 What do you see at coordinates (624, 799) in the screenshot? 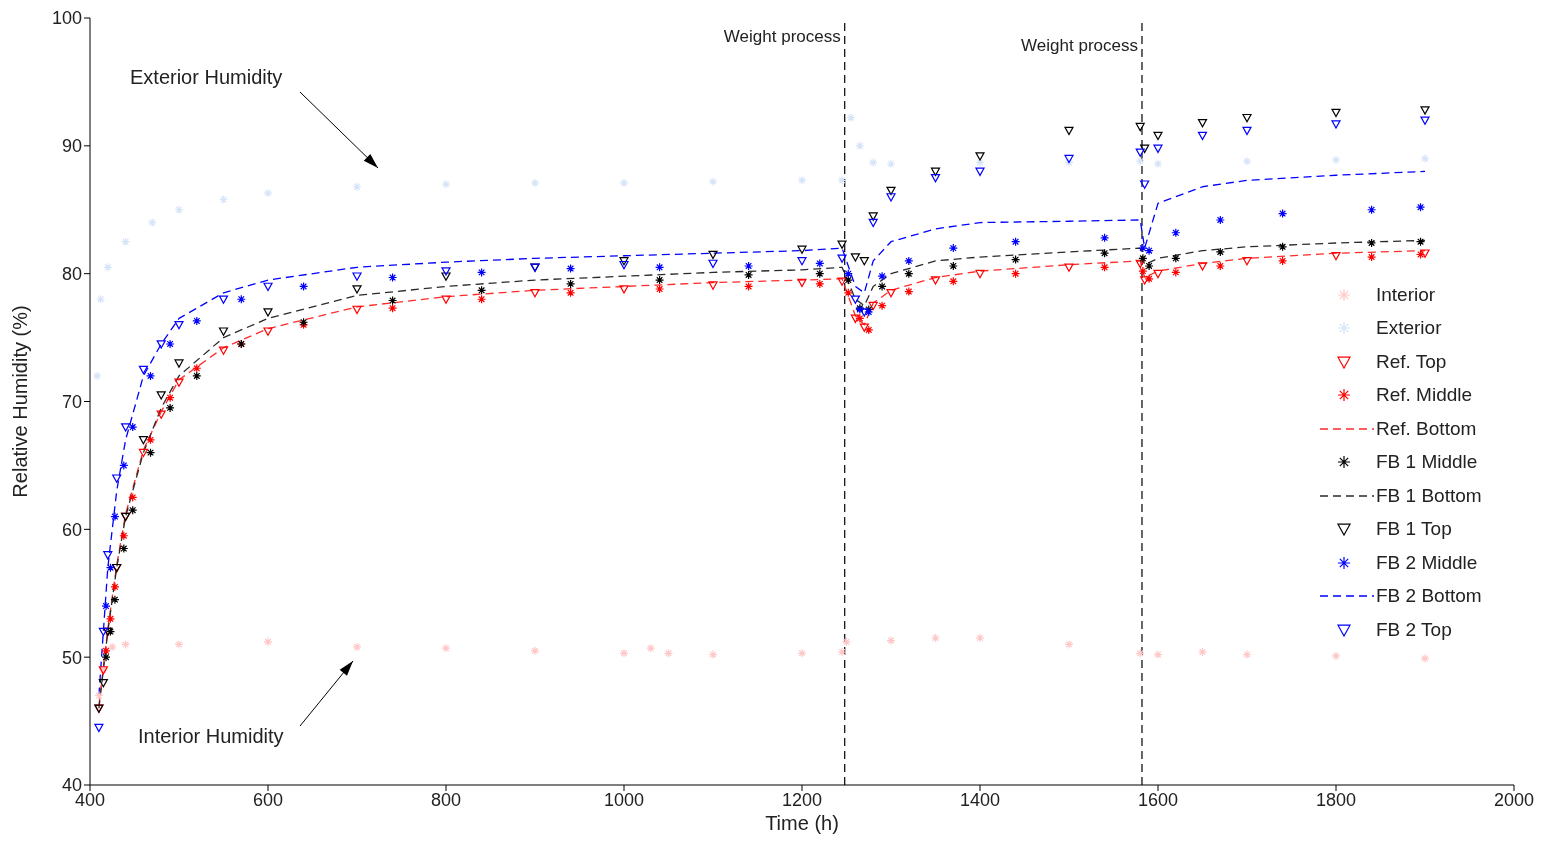
I see `x-tick-label: 1000` at bounding box center [624, 799].